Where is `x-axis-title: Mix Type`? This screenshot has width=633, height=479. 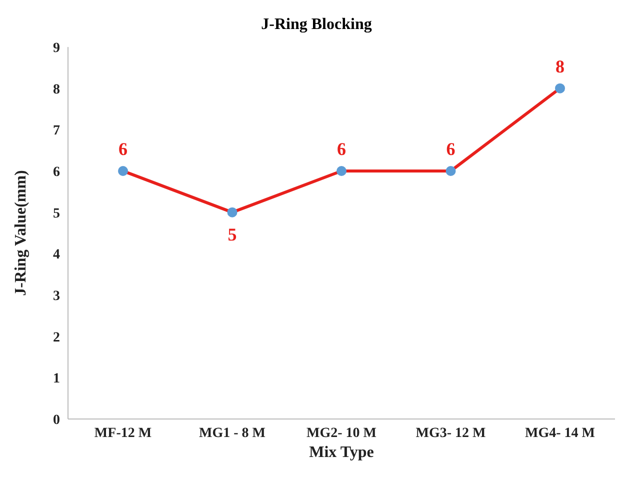
x-axis-title: Mix Type is located at coordinates (341, 452).